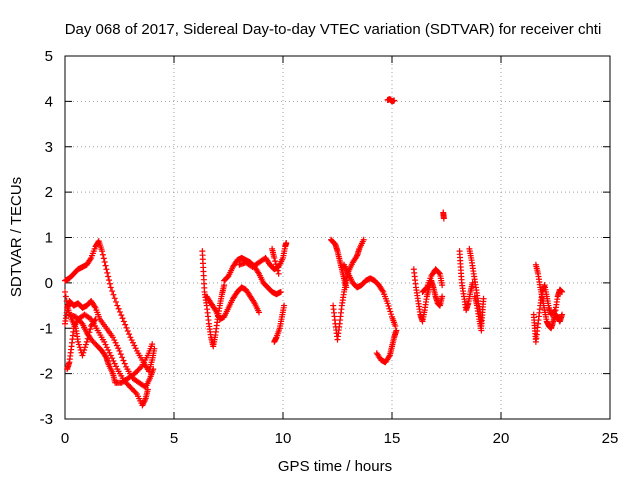 The width and height of the screenshot is (640, 480). I want to click on y-tick-label: 4, so click(49, 101).